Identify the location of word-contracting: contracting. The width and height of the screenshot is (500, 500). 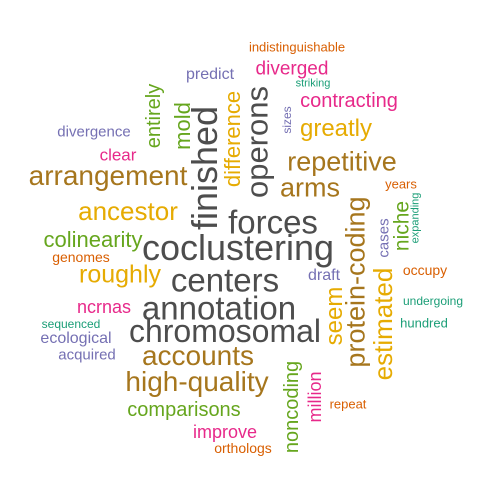
(349, 101).